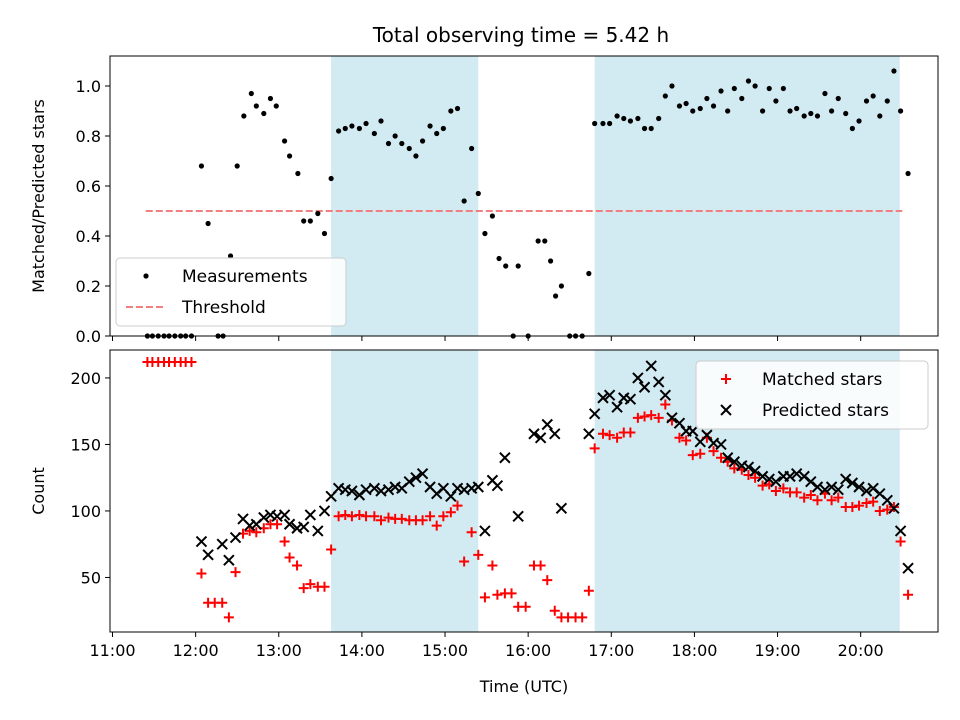 The height and width of the screenshot is (720, 960). What do you see at coordinates (196, 650) in the screenshot?
I see `x-tick-label-1: 12:00` at bounding box center [196, 650].